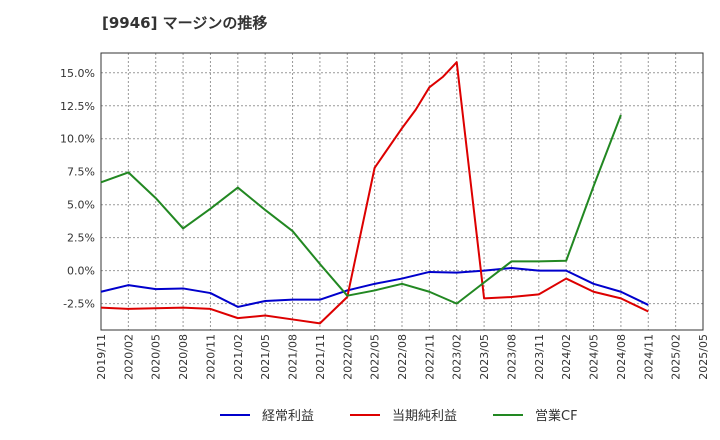 The width and height of the screenshot is (720, 440). What do you see at coordinates (457, 357) in the screenshot?
I see `x-tick-label: 2023/02` at bounding box center [457, 357].